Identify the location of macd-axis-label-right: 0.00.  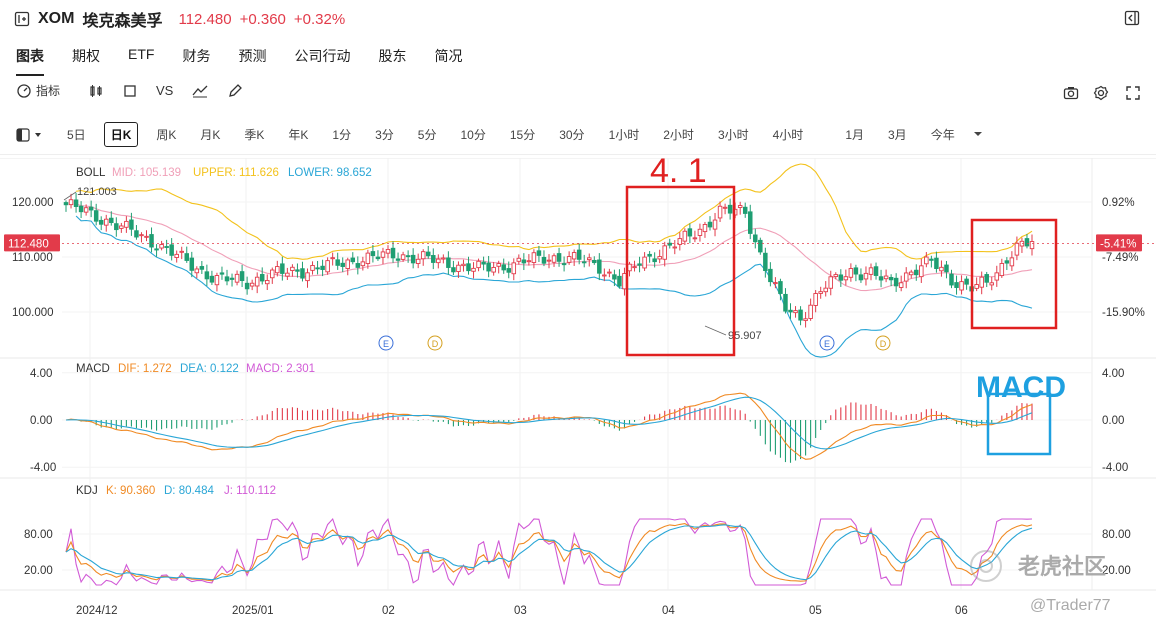
(1113, 421).